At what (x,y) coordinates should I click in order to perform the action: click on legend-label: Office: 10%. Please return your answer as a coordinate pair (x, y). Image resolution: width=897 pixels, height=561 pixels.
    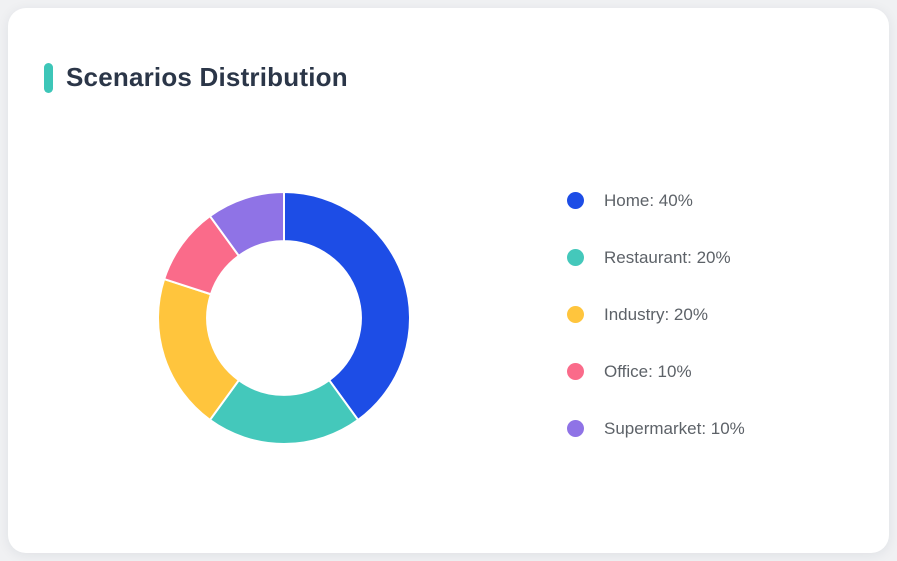
    Looking at the image, I should click on (648, 371).